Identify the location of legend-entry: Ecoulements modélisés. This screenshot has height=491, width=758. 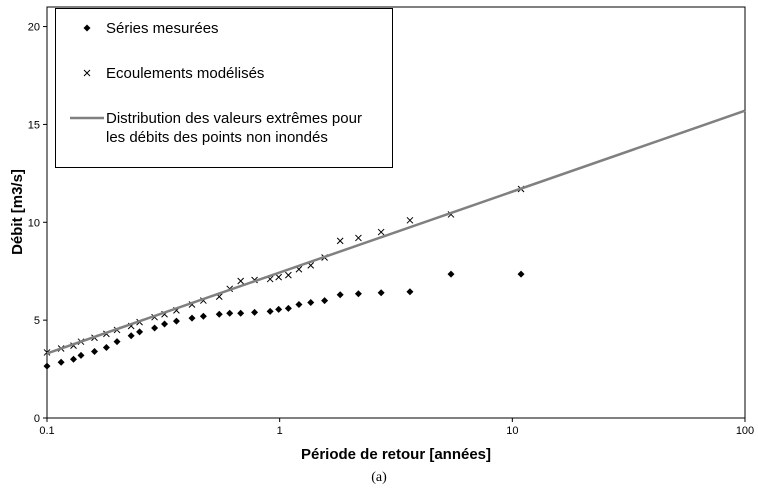
(218, 73).